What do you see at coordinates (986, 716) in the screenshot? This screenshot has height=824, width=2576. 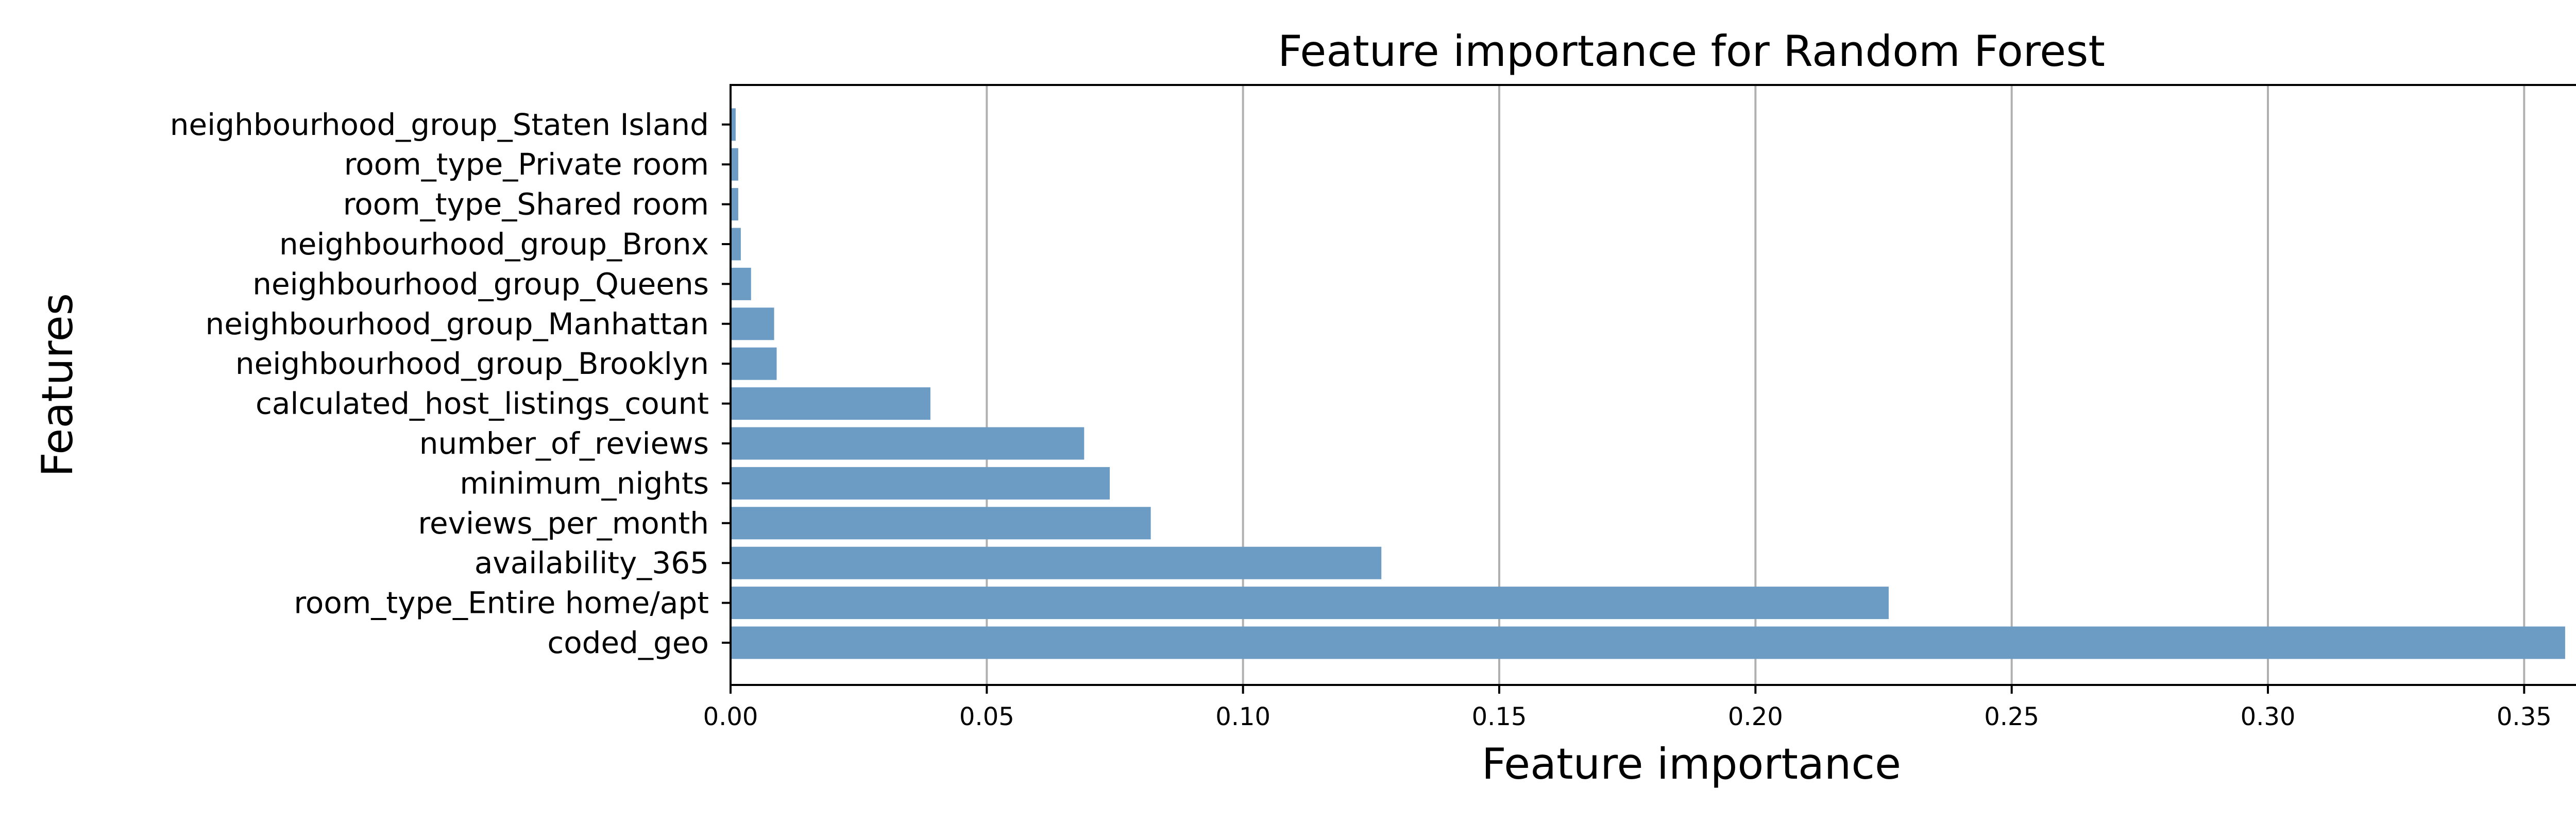 I see `x-tick-label: 0.05` at bounding box center [986, 716].